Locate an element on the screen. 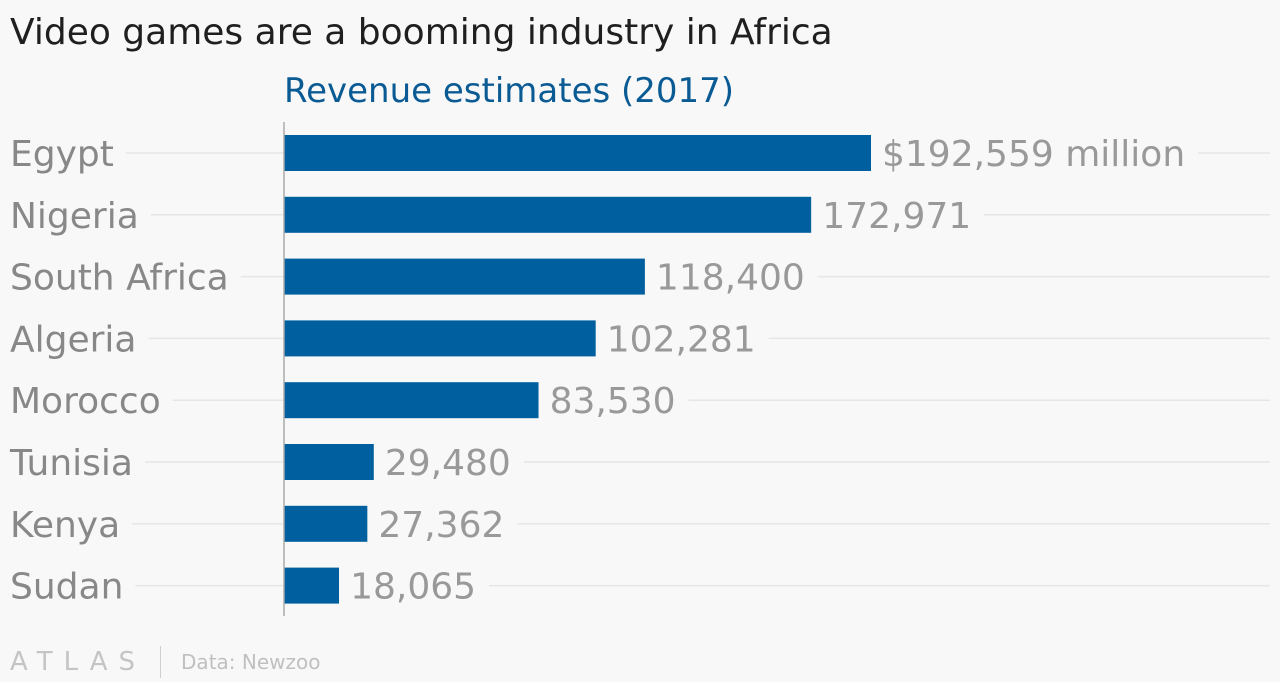 This screenshot has width=1280, height=682. category-label-algeria: Algeria is located at coordinates (73, 339).